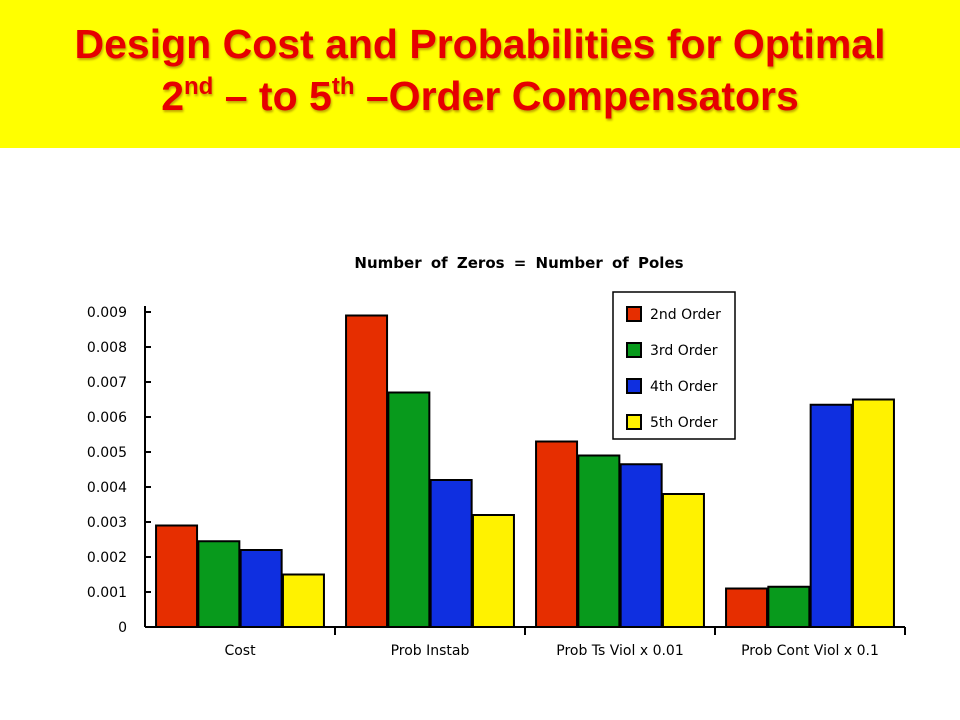 This screenshot has width=960, height=720. Describe the element at coordinates (107, 488) in the screenshot. I see `y-tick-label: 0.004` at that location.